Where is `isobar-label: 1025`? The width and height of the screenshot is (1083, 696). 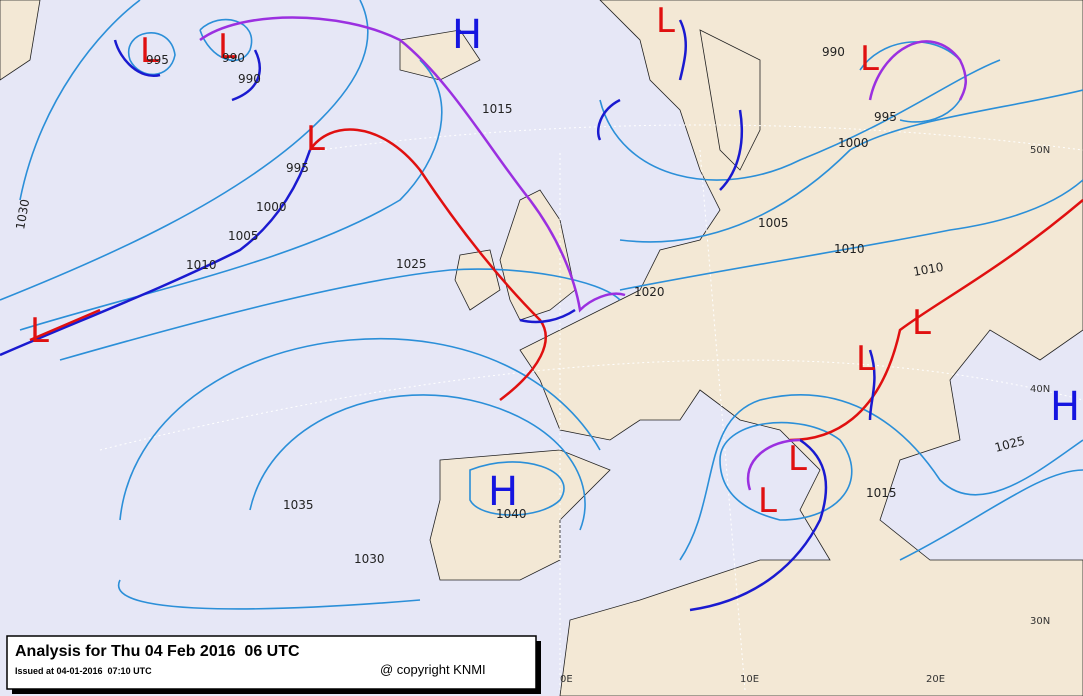
isobar-label: 1025 is located at coordinates (411, 264).